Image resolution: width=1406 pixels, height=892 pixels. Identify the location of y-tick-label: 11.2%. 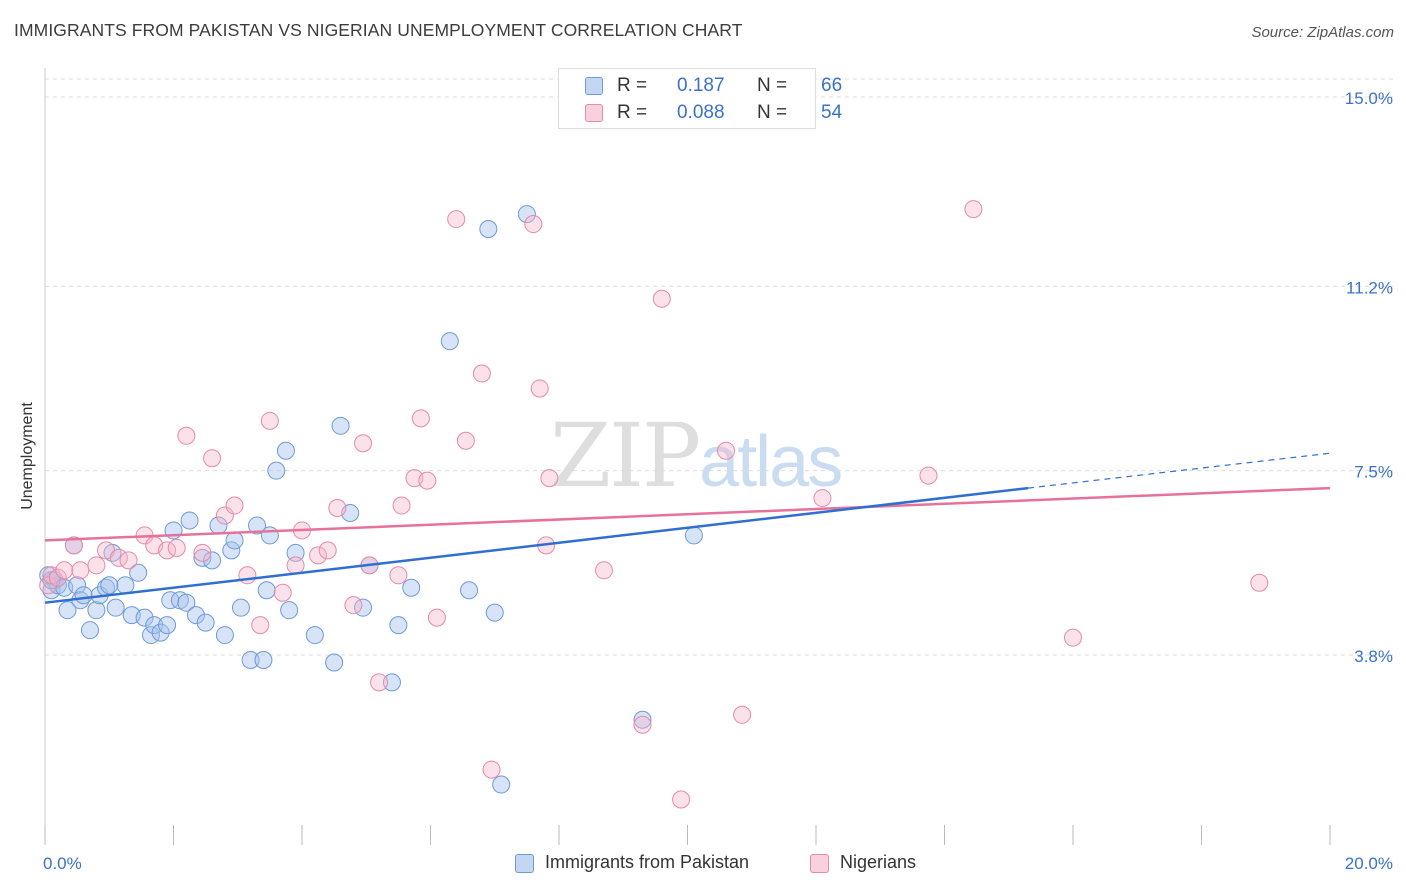
(1369, 287).